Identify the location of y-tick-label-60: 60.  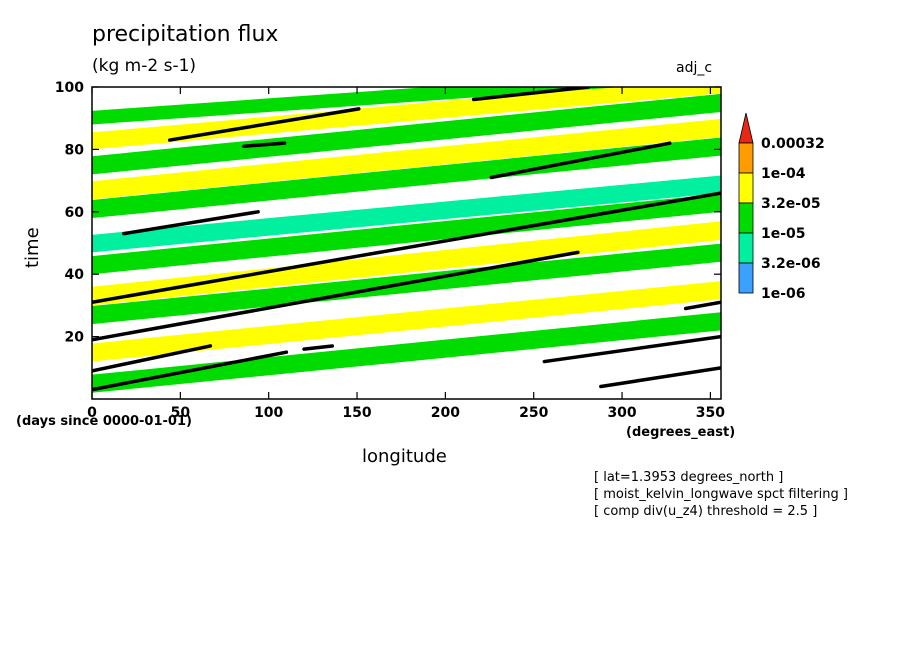
(75, 213).